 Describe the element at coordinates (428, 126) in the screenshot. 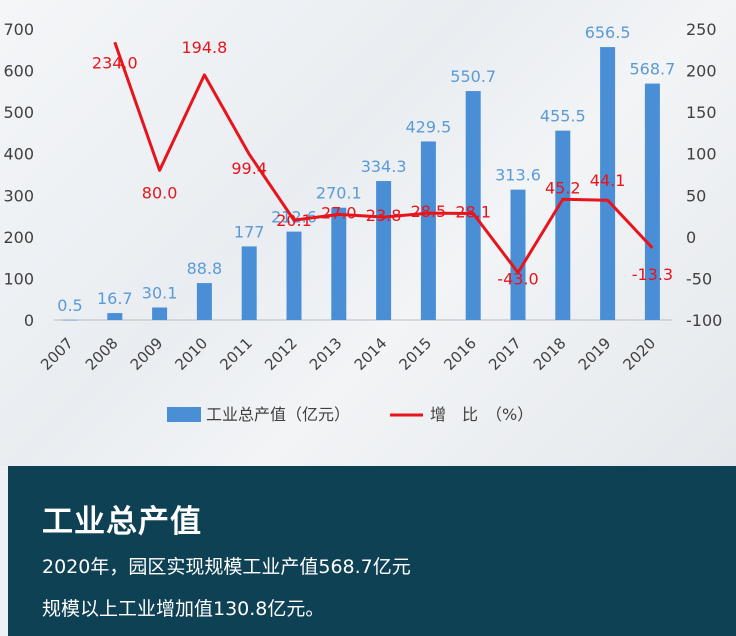

I see `bar-data-label: 429.5` at that location.